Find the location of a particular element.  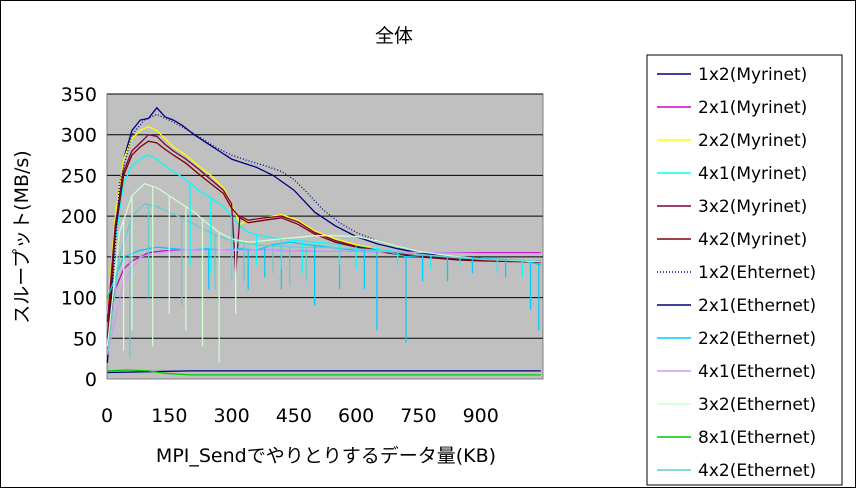

legend-label: 3x2(Myrinet) is located at coordinates (752, 207).